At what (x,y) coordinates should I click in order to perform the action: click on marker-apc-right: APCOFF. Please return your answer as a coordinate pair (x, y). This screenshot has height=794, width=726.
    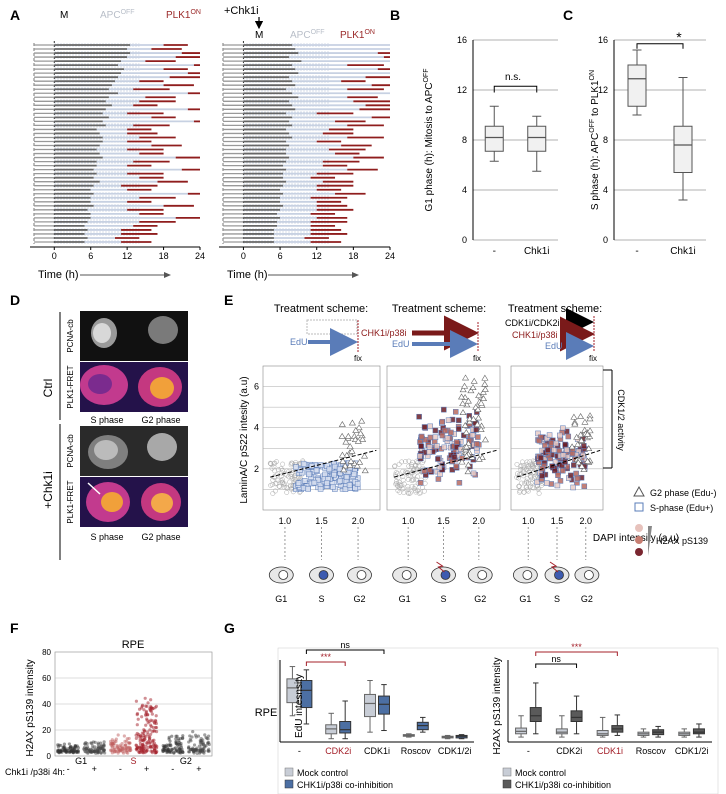
    Looking at the image, I should click on (307, 35).